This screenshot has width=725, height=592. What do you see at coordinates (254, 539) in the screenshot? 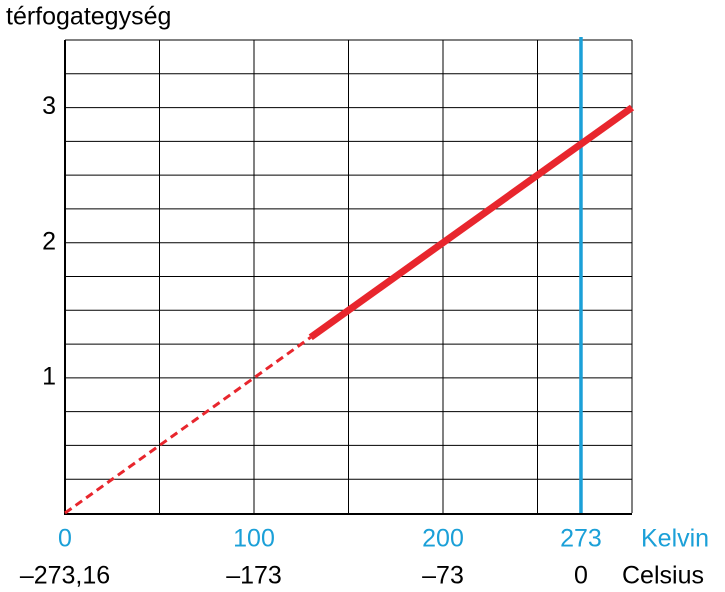
I see `x-tick-label: 100` at bounding box center [254, 539].